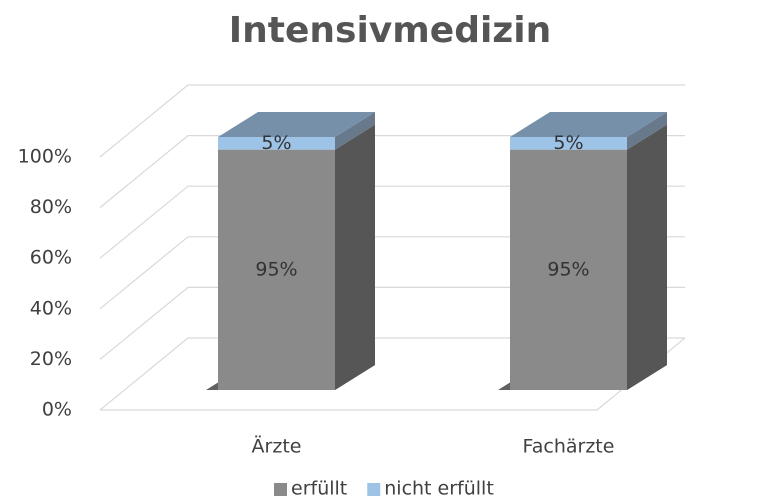  I want to click on y-tick-label: 0%, so click(57, 410).